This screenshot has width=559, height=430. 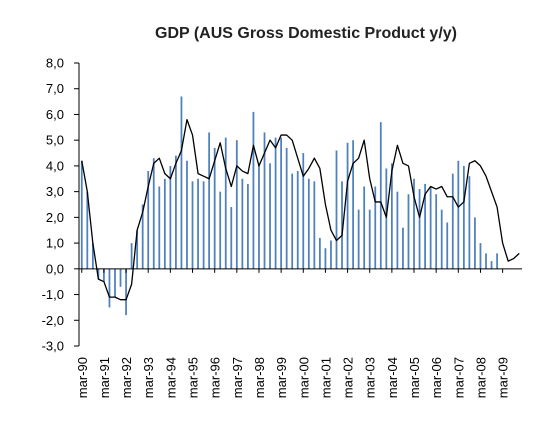 I want to click on x-tick-label: mar-00, so click(x=303, y=377).